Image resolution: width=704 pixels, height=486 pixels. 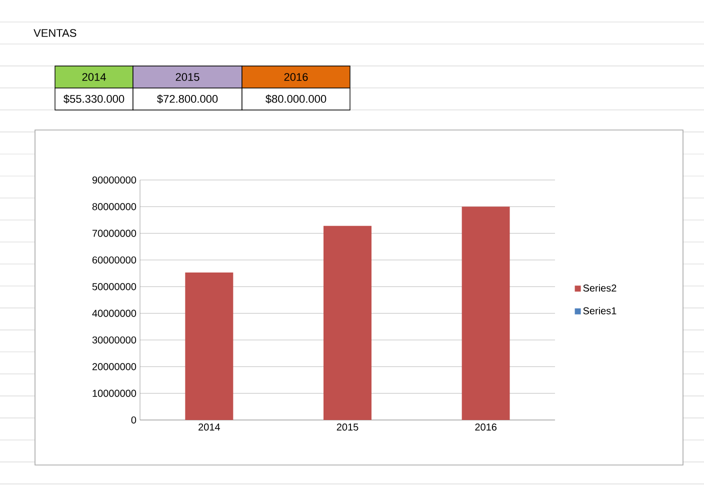 What do you see at coordinates (114, 180) in the screenshot?
I see `y-tick-label: 90000000` at bounding box center [114, 180].